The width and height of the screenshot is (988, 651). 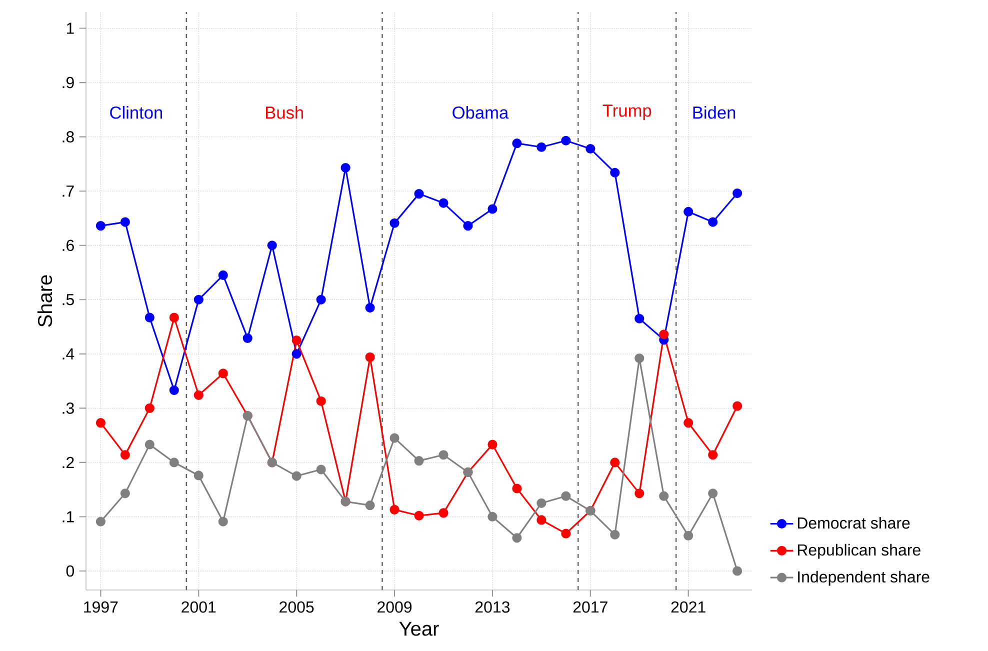 What do you see at coordinates (395, 607) in the screenshot?
I see `x-tick-label: 2009` at bounding box center [395, 607].